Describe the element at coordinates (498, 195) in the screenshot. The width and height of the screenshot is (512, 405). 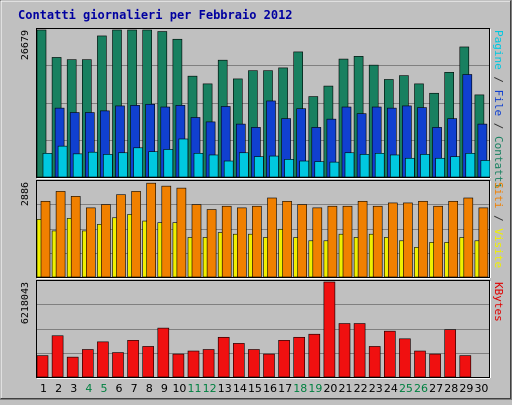
I see `legend-entry: Siti` at that location.